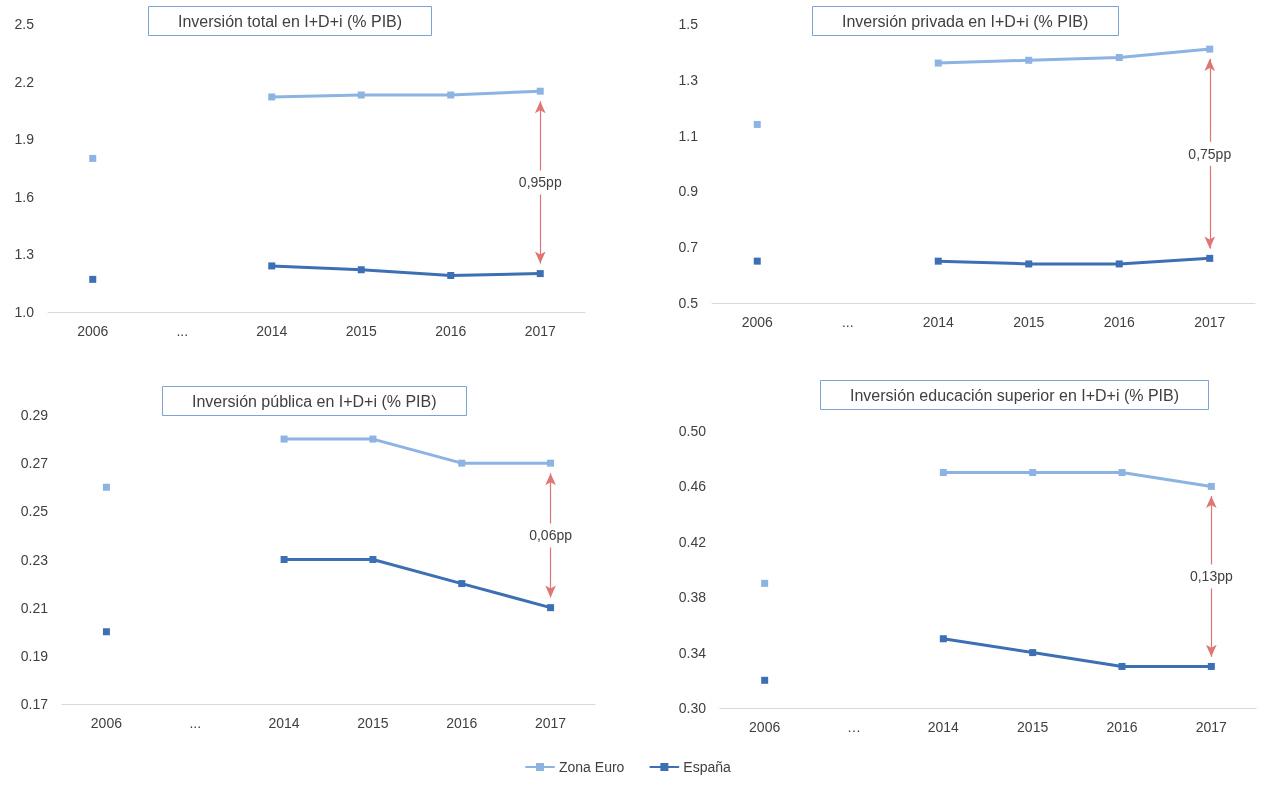 The height and width of the screenshot is (787, 1266). What do you see at coordinates (592, 767) in the screenshot?
I see `legend-label: Zona Euro` at bounding box center [592, 767].